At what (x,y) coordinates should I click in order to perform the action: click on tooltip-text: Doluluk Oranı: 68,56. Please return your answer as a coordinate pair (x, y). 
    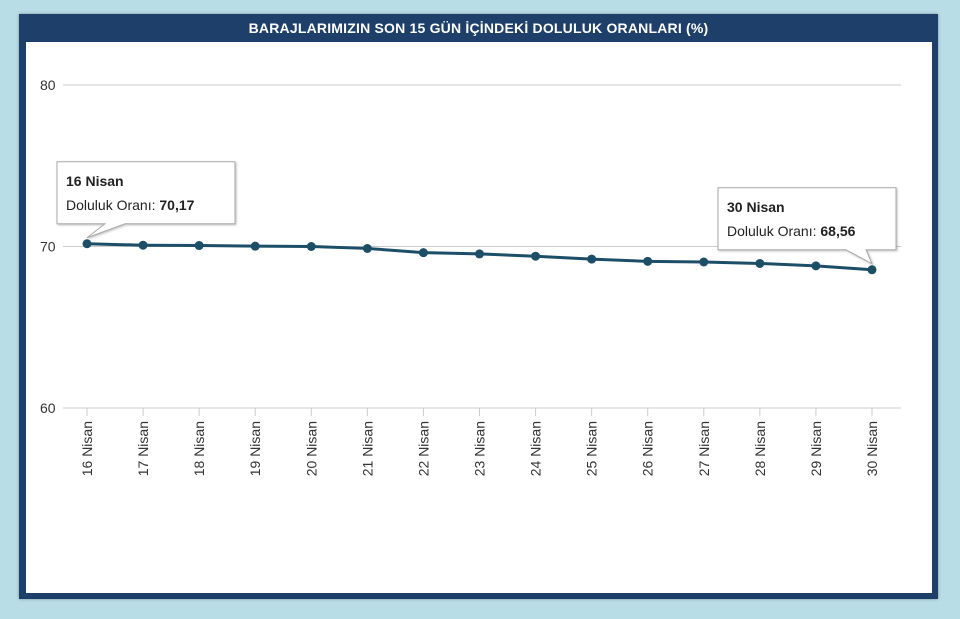
    Looking at the image, I should click on (791, 231).